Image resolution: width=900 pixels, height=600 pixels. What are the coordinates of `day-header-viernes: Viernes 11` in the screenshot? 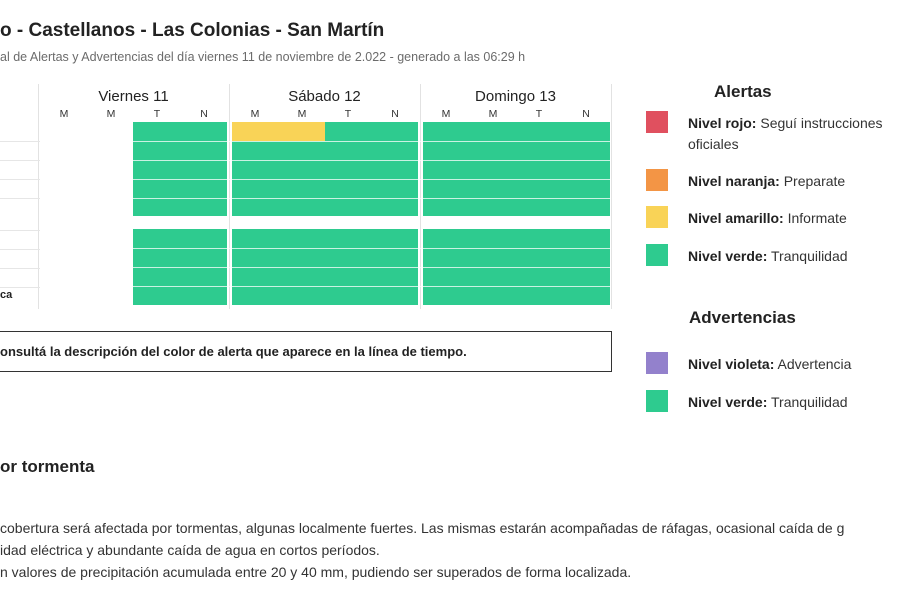 It's located at (133, 96).